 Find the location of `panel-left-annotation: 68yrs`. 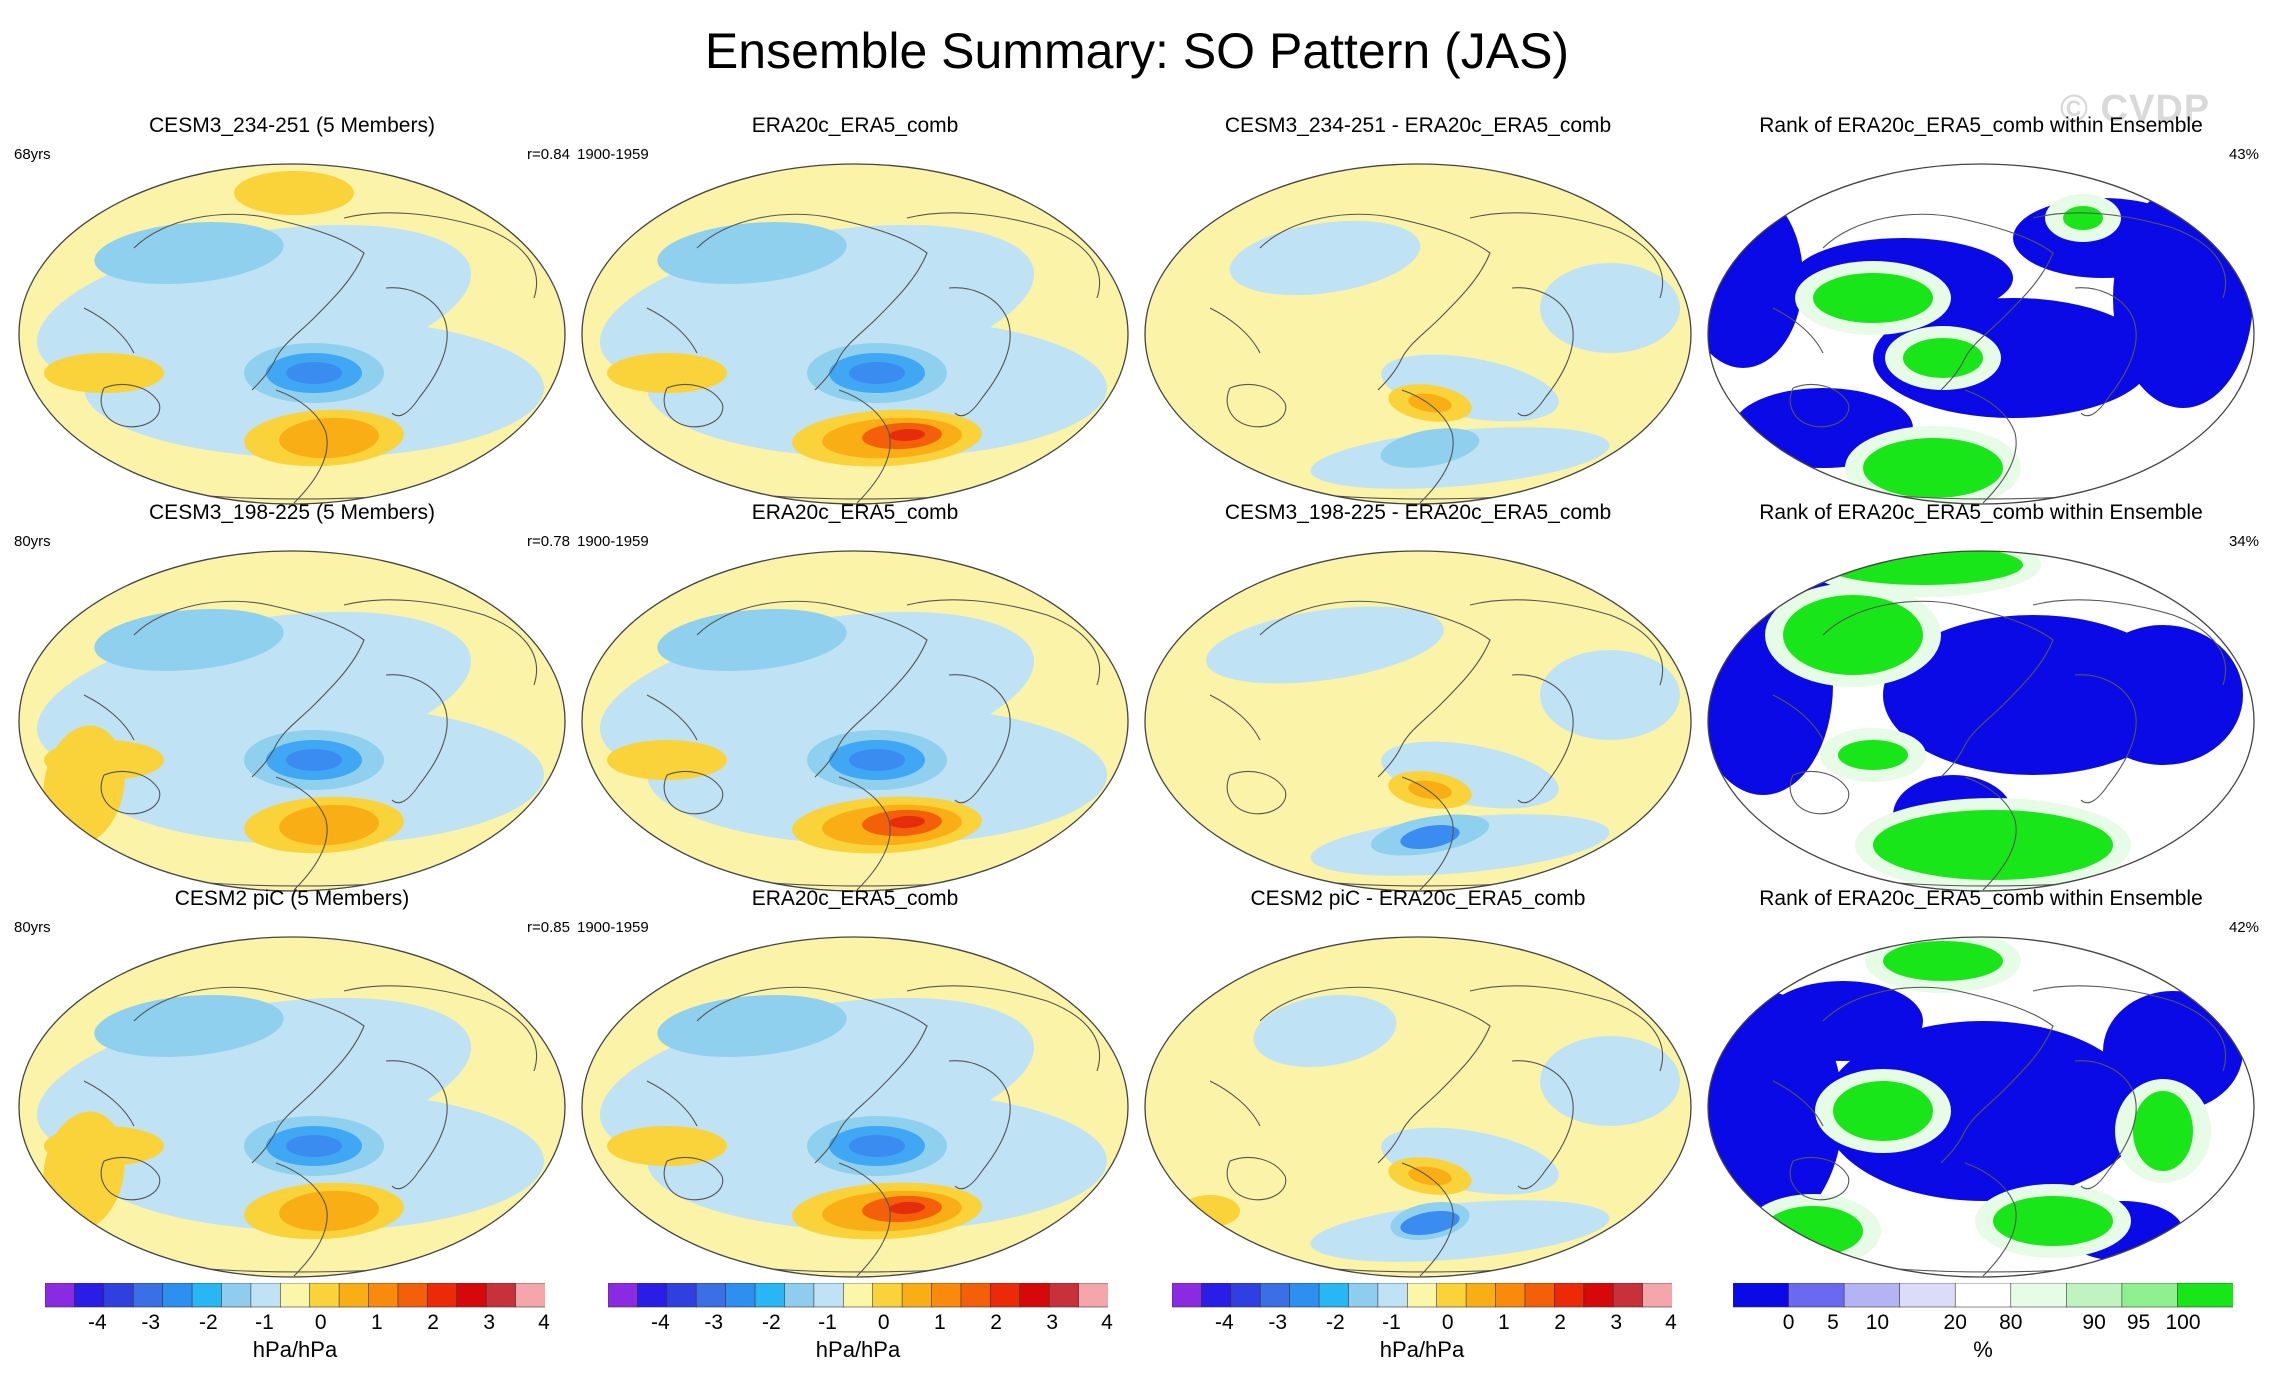

panel-left-annotation: 68yrs is located at coordinates (32, 154).